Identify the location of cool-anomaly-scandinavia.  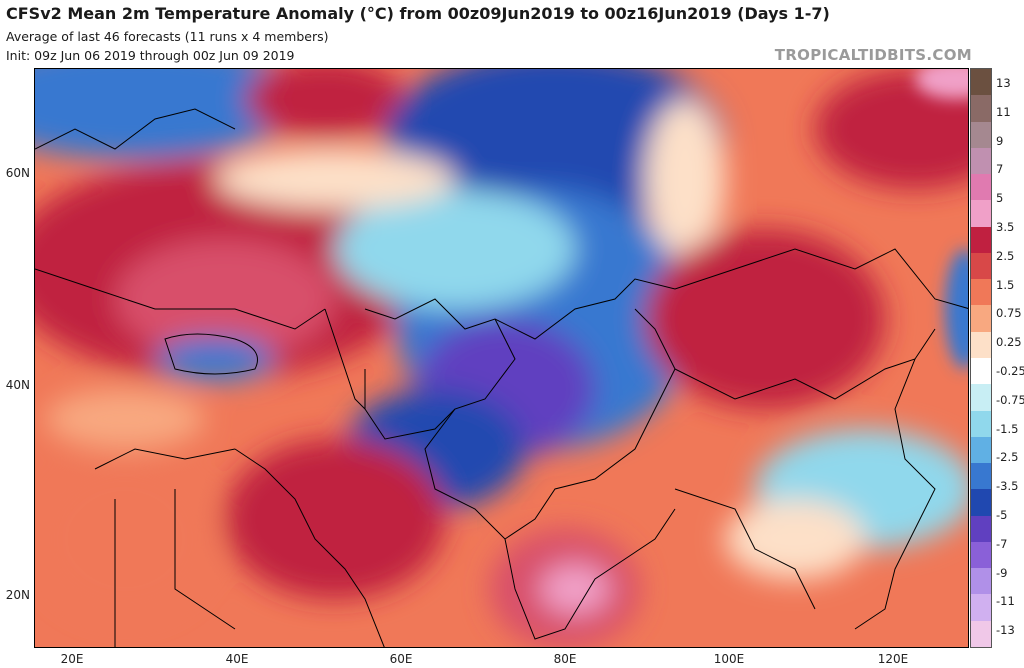
(170, 114).